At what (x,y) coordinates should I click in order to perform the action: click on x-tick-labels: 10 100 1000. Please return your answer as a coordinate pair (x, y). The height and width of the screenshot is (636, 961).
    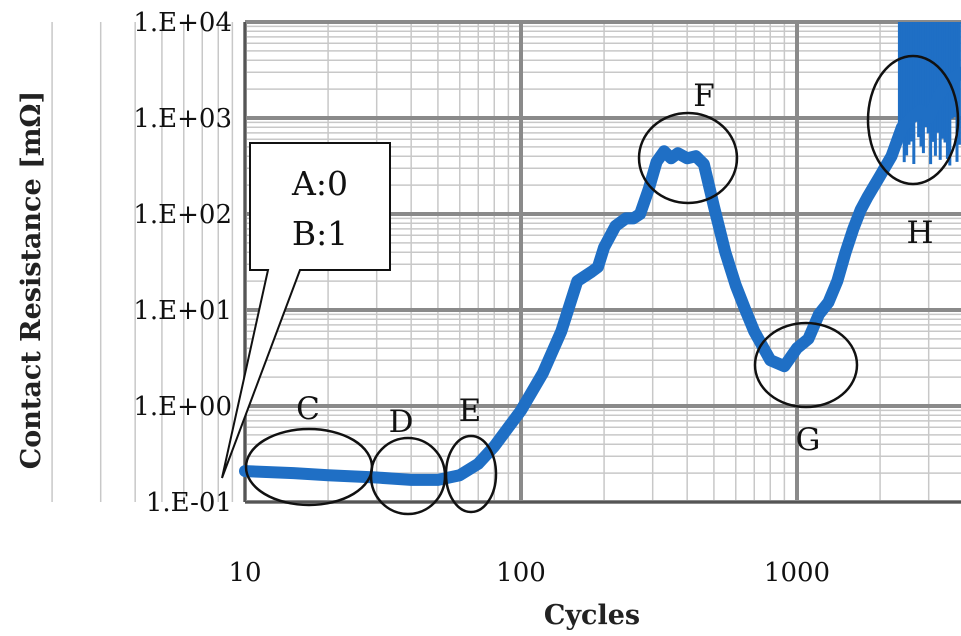
    Looking at the image, I should click on (529, 573).